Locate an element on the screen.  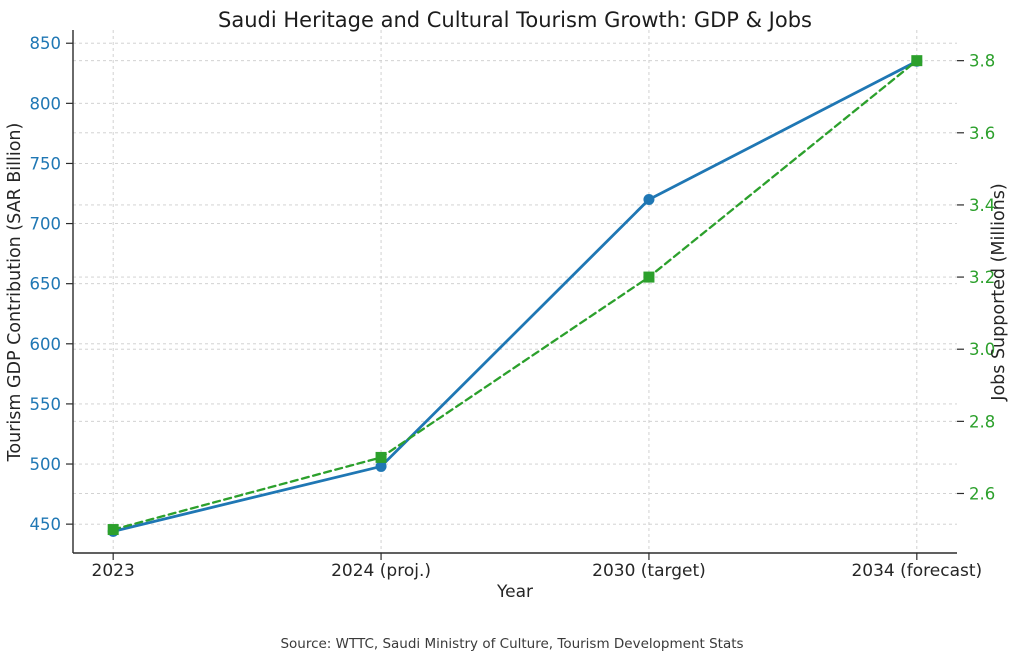
right-tick-label: 2.8 is located at coordinates (982, 421).